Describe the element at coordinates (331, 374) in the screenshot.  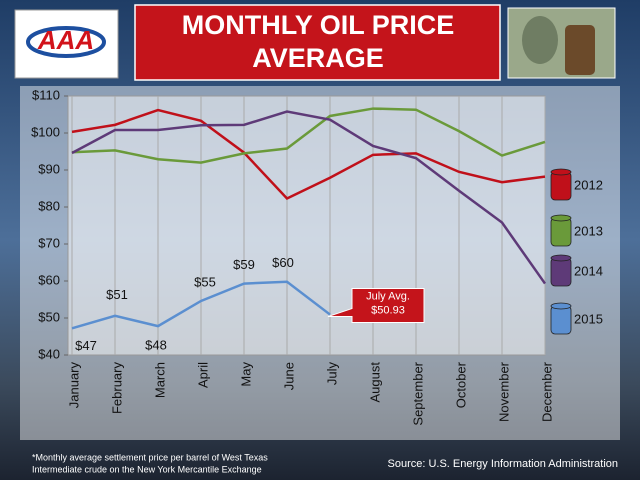
I see `x-tick-label: July` at that location.